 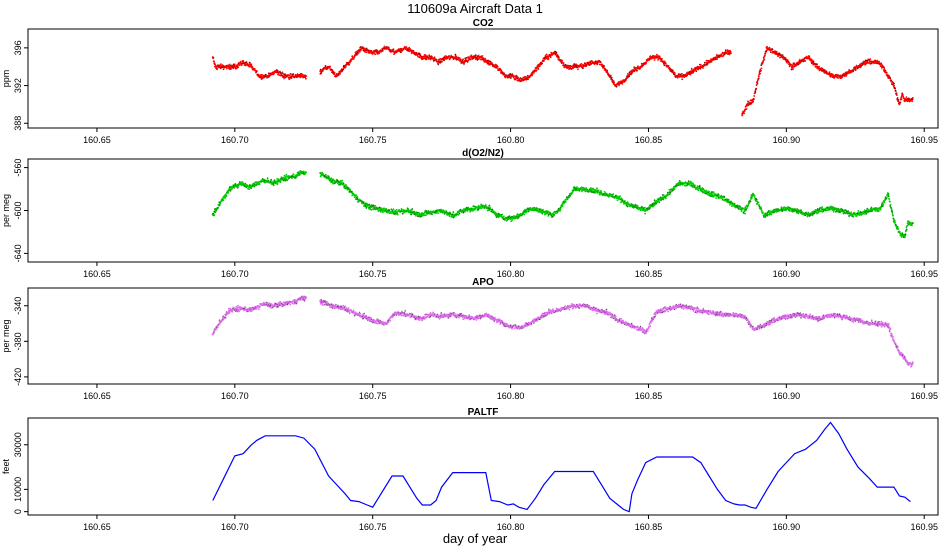 What do you see at coordinates (18, 47) in the screenshot?
I see `y-tick-label: 396` at bounding box center [18, 47].